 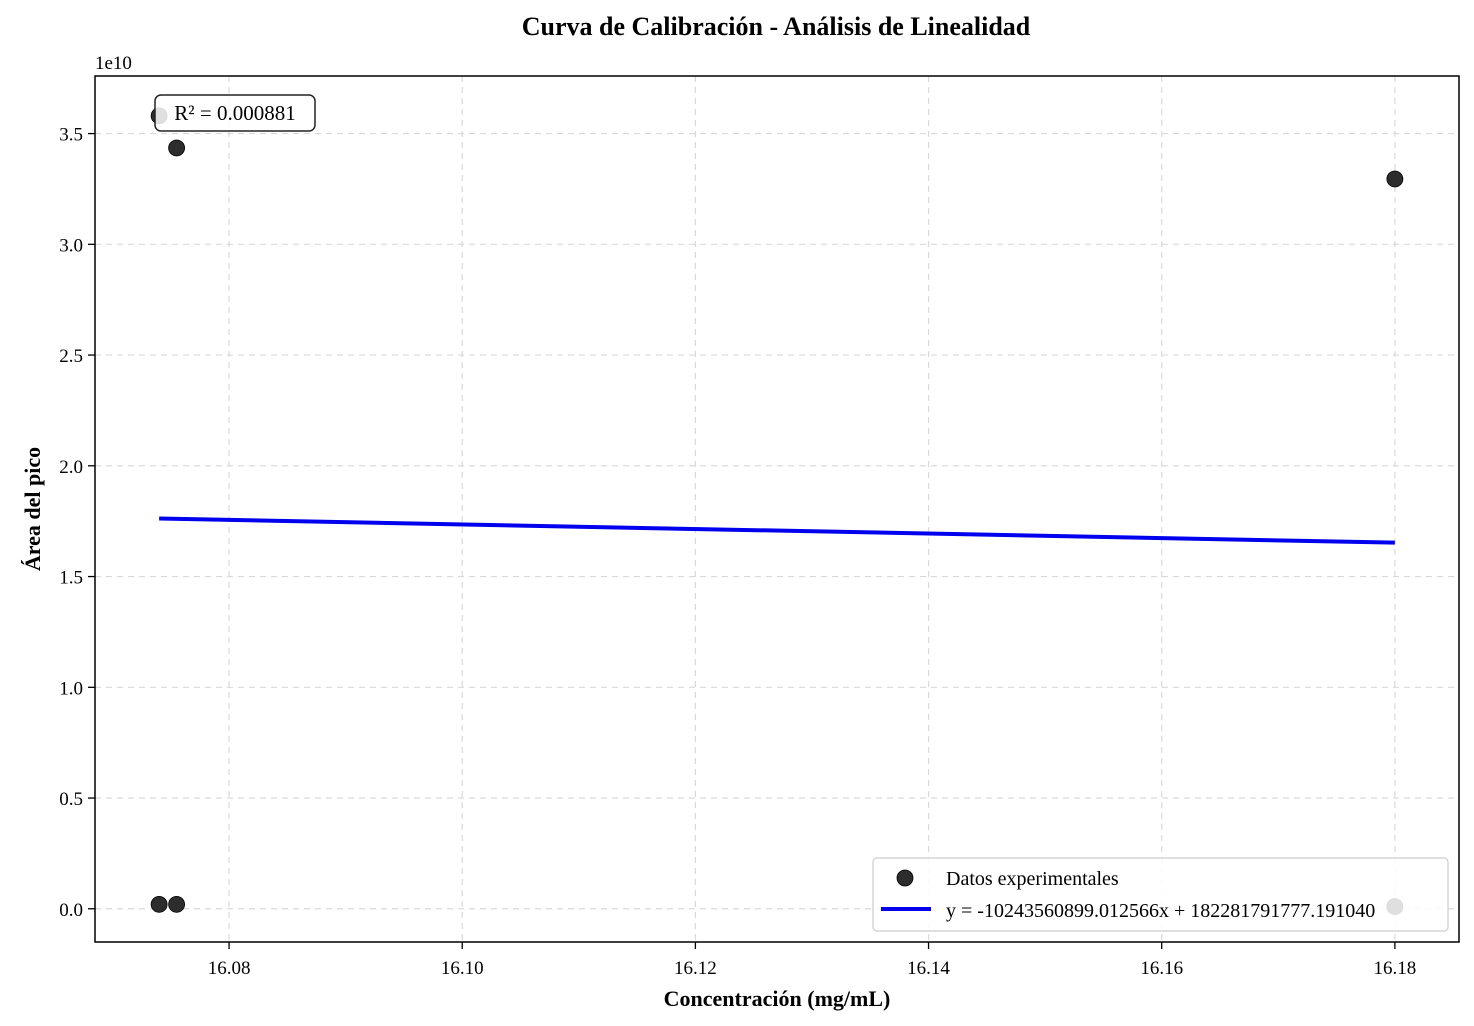 I want to click on y-tick-label: 3.0, so click(x=71, y=245).